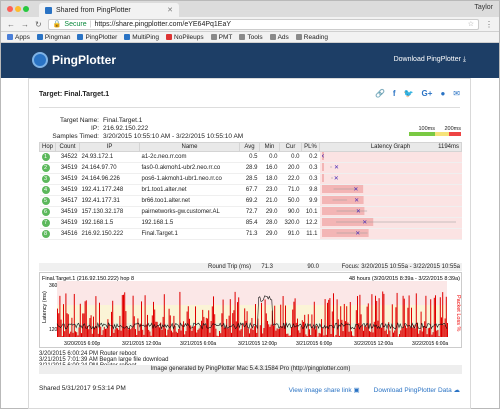  Describe the element at coordinates (198, 344) in the screenshot. I see `x-tick-label: 3/21/2015 6:00a` at that location.